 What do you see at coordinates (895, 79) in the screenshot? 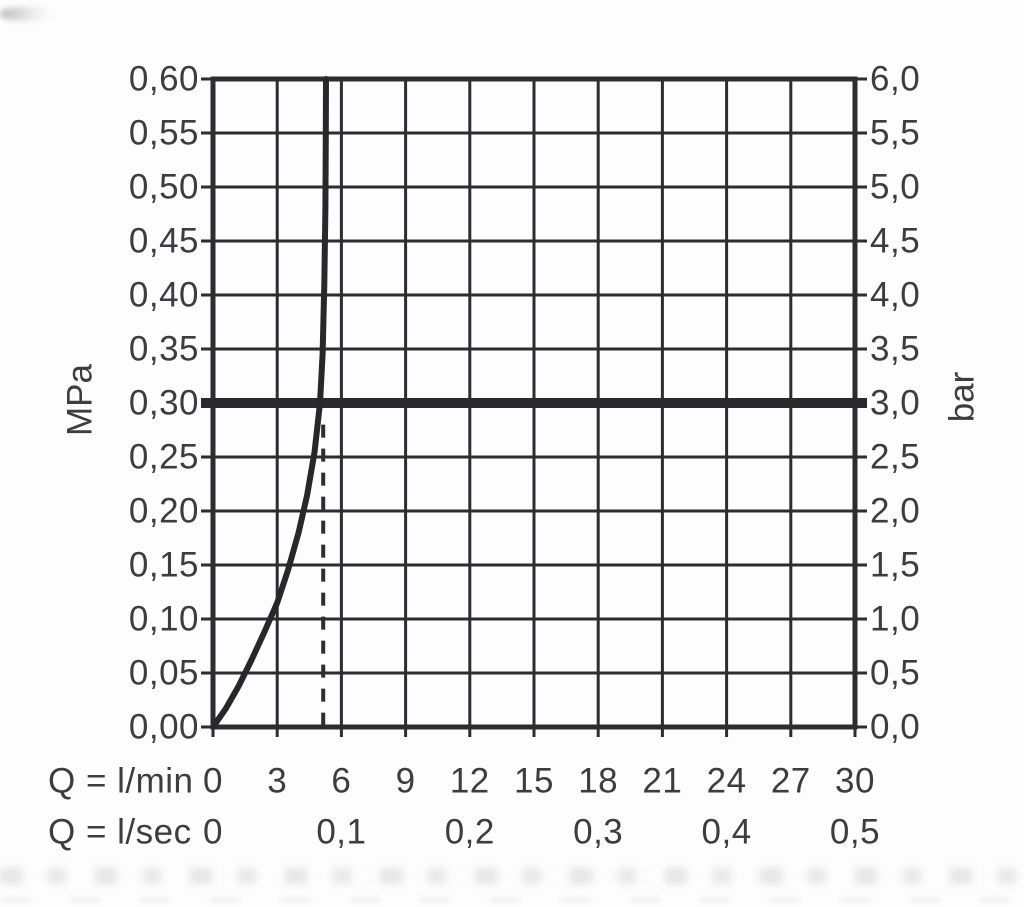
I see `right-axis-tick-label: 6,0` at bounding box center [895, 79].